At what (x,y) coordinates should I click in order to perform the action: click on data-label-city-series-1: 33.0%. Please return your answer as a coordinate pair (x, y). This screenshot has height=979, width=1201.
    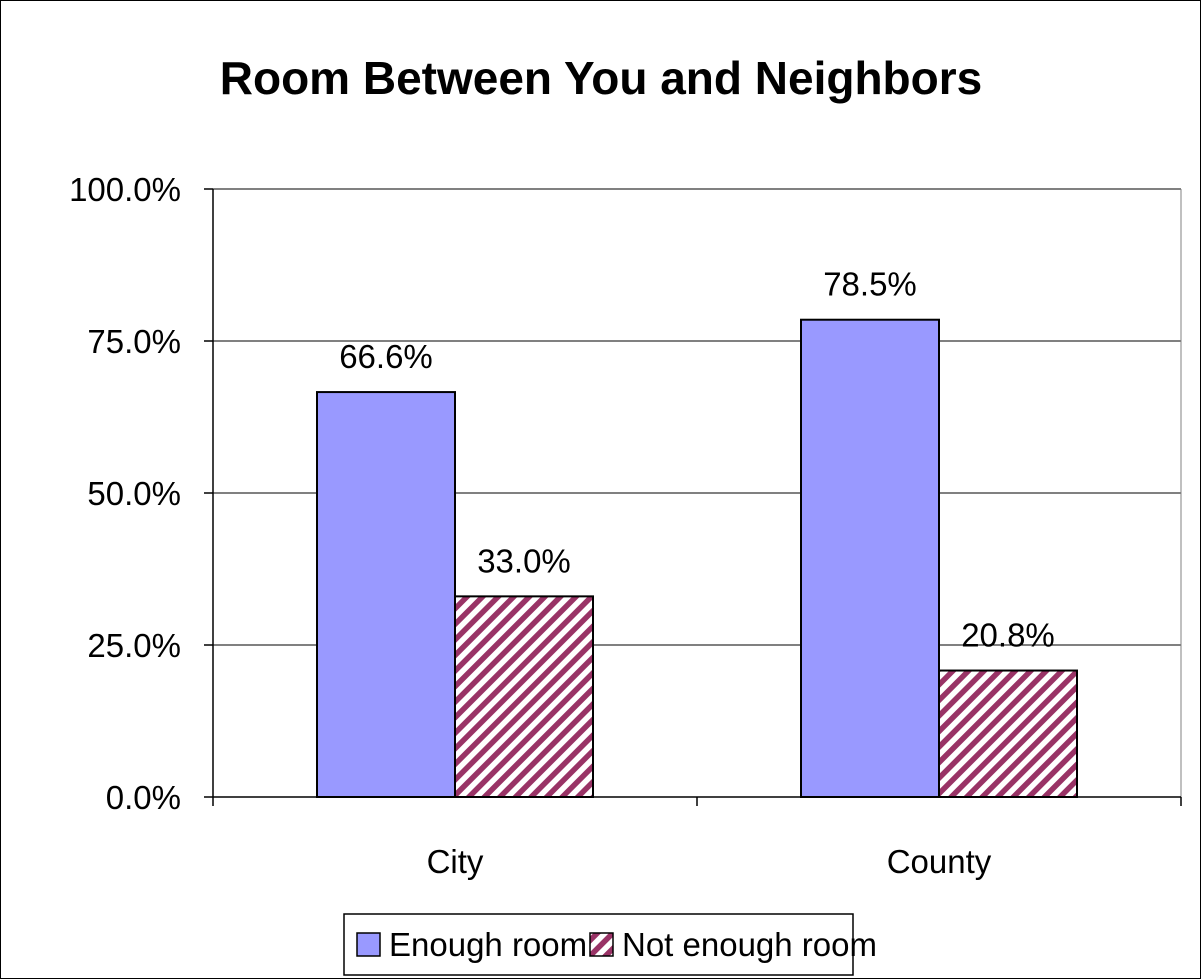
    Looking at the image, I should click on (524, 560).